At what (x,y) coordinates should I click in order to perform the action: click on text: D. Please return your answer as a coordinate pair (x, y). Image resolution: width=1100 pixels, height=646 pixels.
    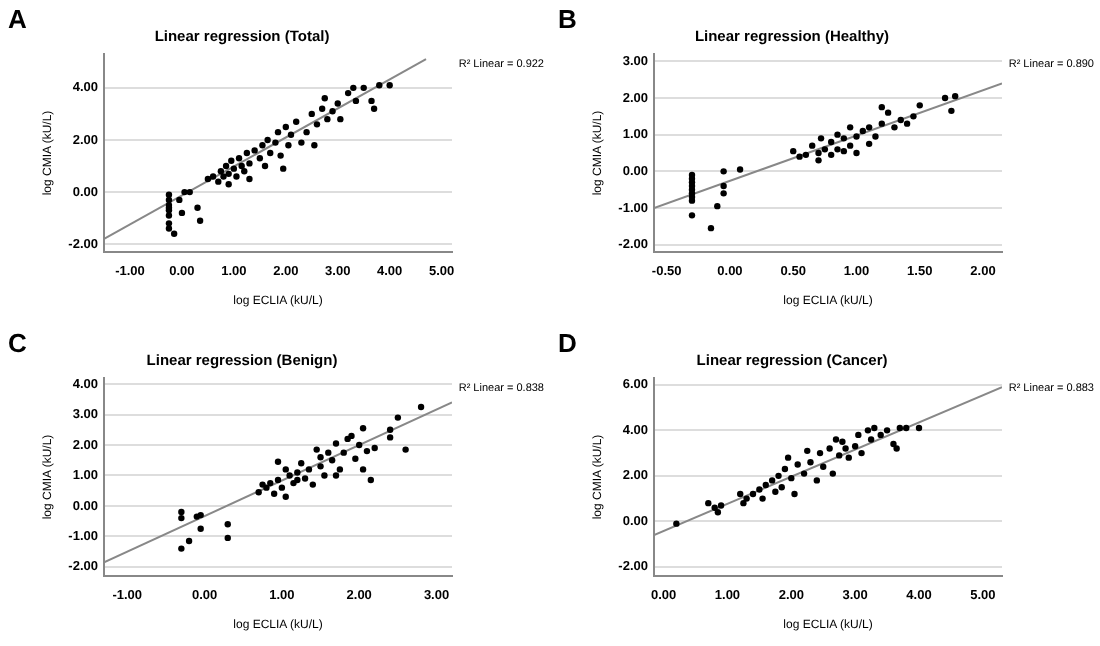
    Looking at the image, I should click on (567, 342).